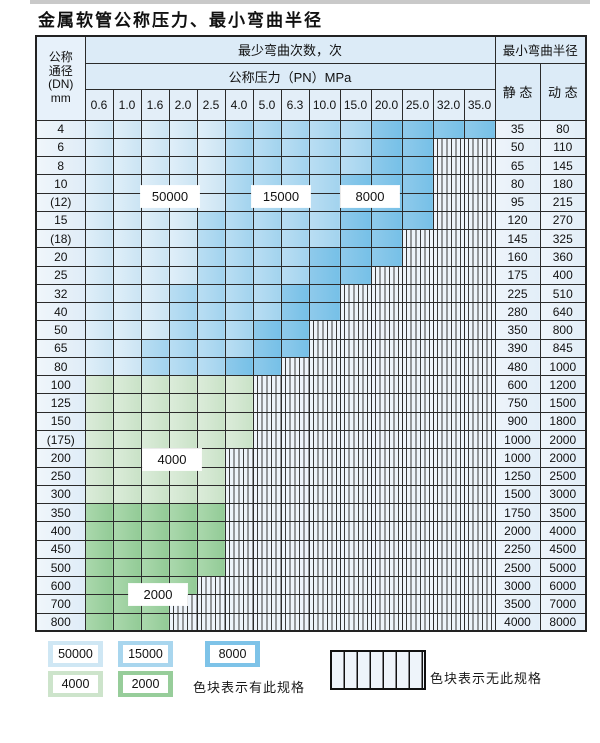 The image size is (600, 743). What do you see at coordinates (517, 366) in the screenshot?
I see `static-value: 480` at bounding box center [517, 366].